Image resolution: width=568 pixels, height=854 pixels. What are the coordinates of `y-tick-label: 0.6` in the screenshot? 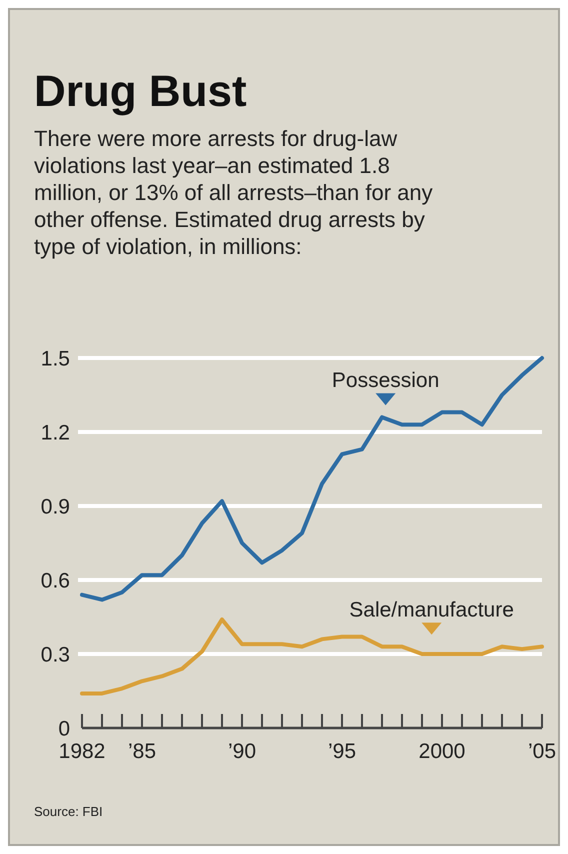 It's located at (55, 580).